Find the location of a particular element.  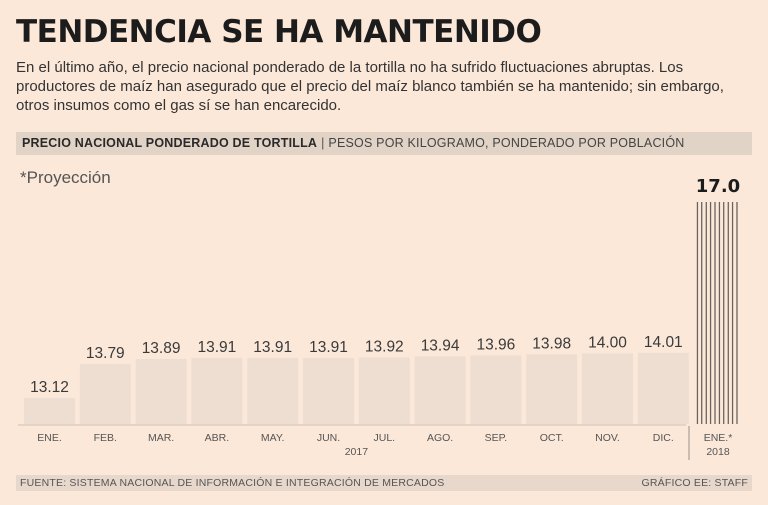

x-tick-label: JUL. is located at coordinates (385, 438).